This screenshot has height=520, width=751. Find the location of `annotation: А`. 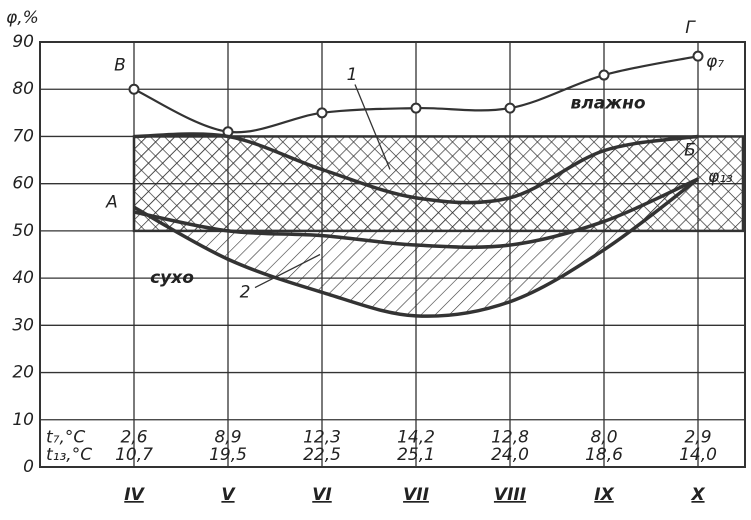

annotation: А is located at coordinates (111, 203).